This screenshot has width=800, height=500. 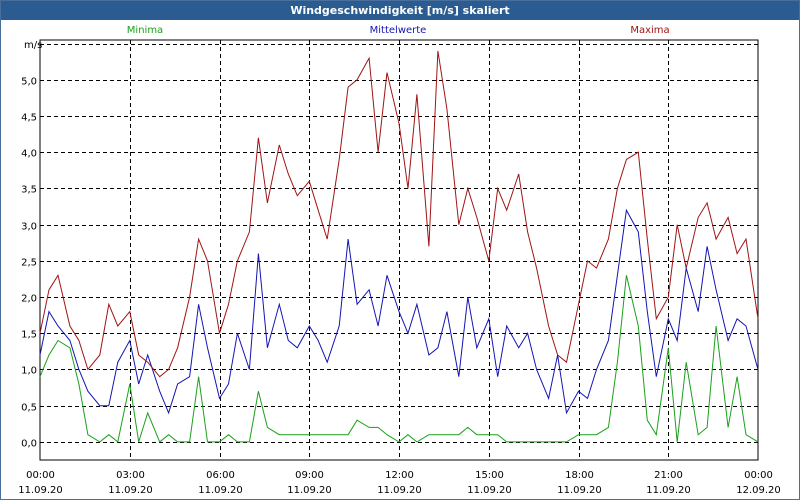 What do you see at coordinates (220, 475) in the screenshot?
I see `x-tick-time: 06:00` at bounding box center [220, 475].